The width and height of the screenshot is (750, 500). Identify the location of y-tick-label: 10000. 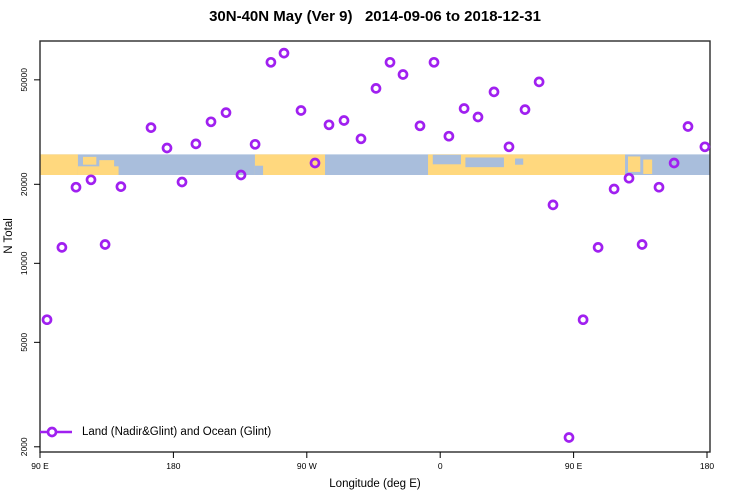
(24, 263).